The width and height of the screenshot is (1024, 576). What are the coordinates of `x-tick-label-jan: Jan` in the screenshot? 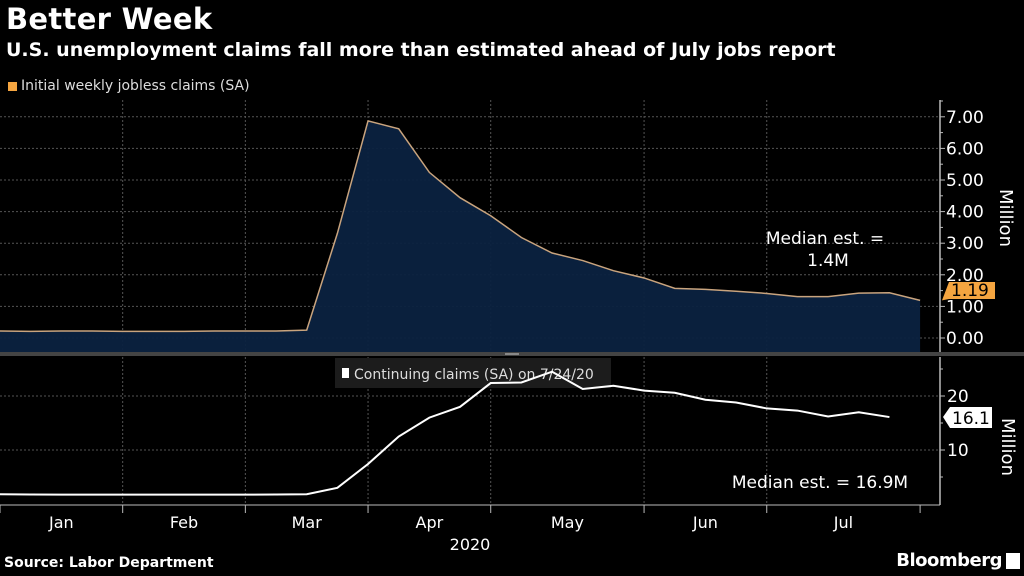 It's located at (61, 522).